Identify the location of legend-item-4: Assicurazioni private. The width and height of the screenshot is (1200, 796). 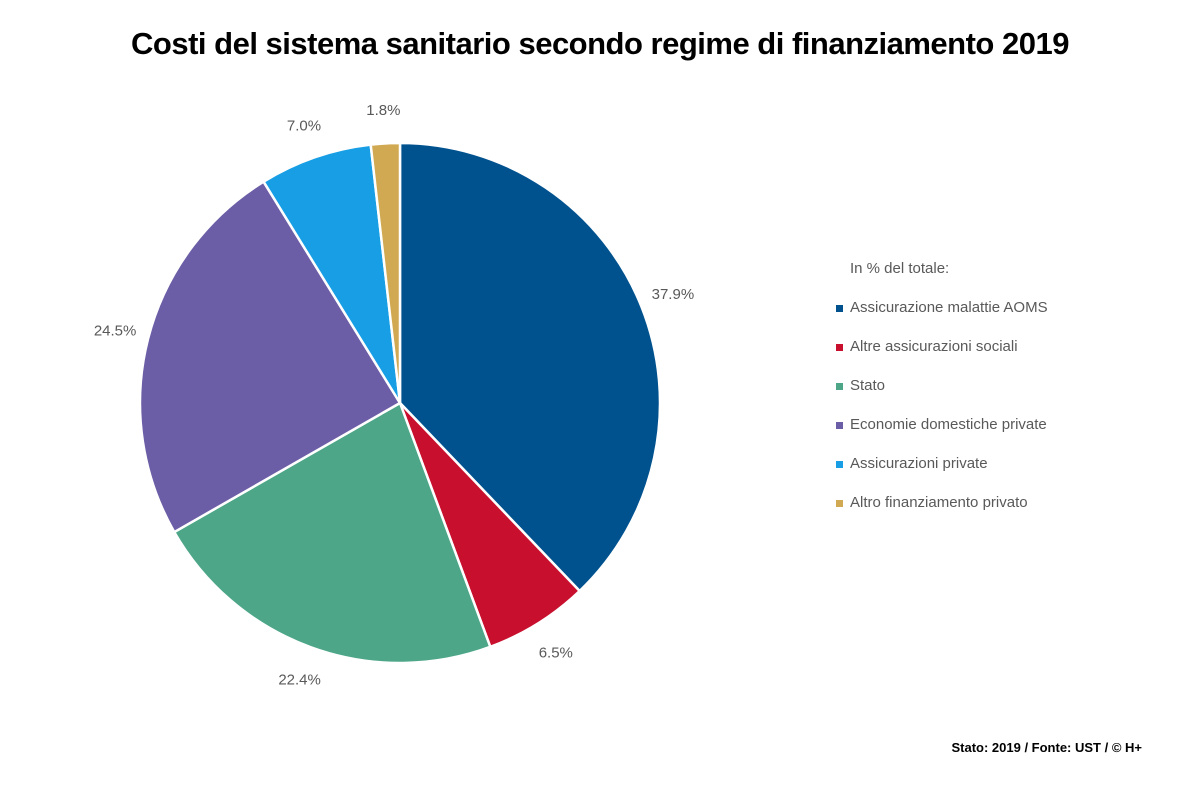
(942, 464).